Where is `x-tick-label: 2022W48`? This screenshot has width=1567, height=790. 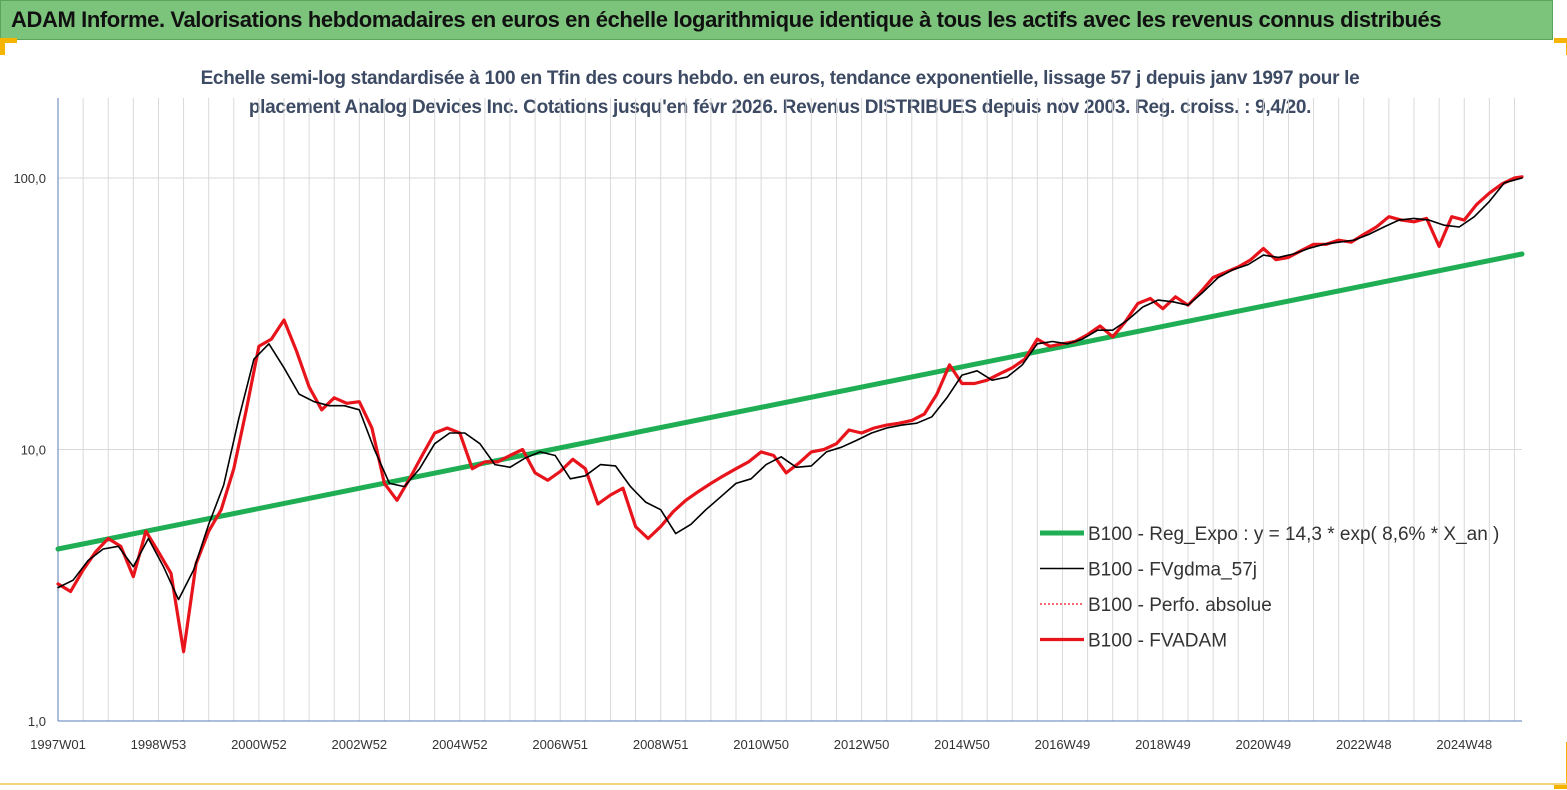
x-tick-label: 2022W48 is located at coordinates (1364, 744).